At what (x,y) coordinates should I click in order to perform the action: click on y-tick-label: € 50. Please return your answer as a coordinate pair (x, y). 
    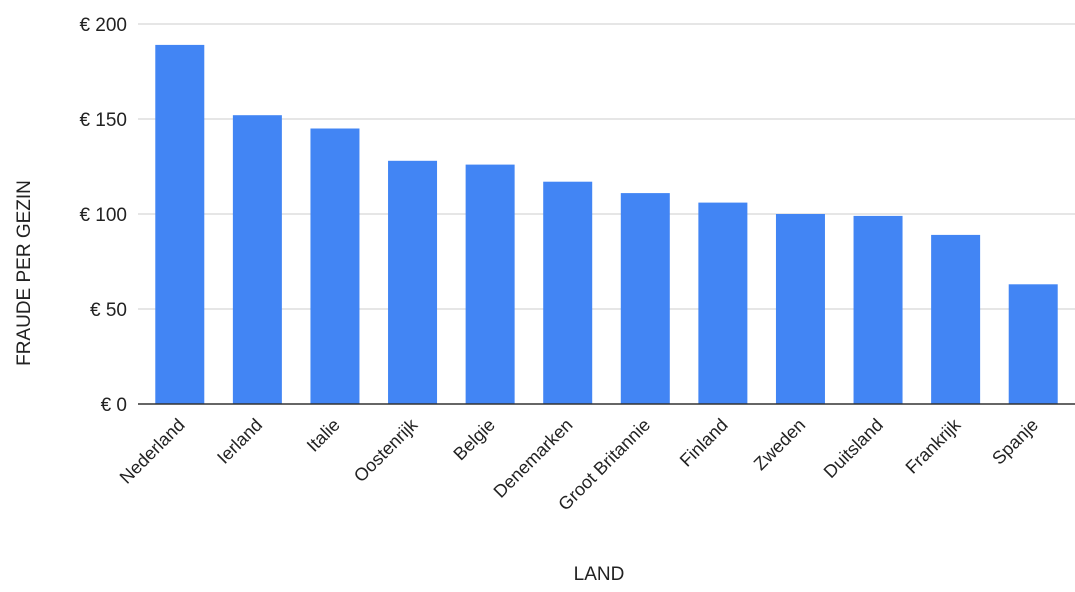
    Looking at the image, I should click on (108, 310).